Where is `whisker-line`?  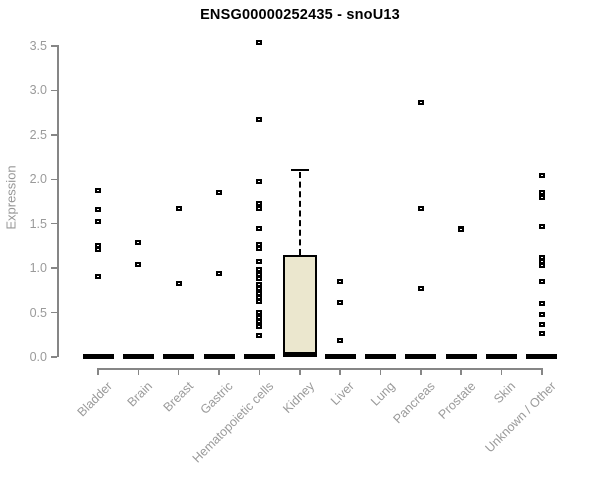
whisker-line is located at coordinates (299, 213).